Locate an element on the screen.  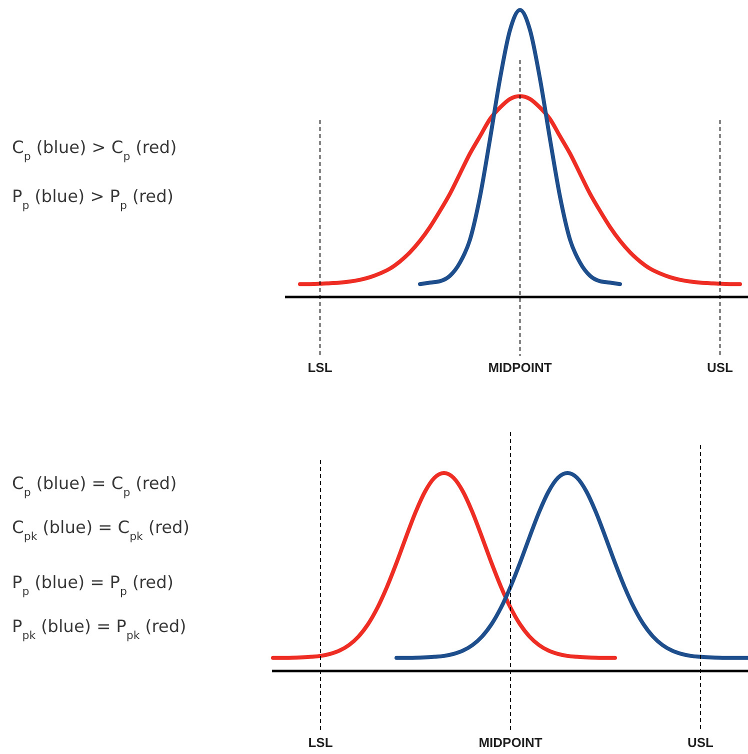
text: P$_{p}$ (blue) = P$_{p}$ (red) is located at coordinates (93, 585).